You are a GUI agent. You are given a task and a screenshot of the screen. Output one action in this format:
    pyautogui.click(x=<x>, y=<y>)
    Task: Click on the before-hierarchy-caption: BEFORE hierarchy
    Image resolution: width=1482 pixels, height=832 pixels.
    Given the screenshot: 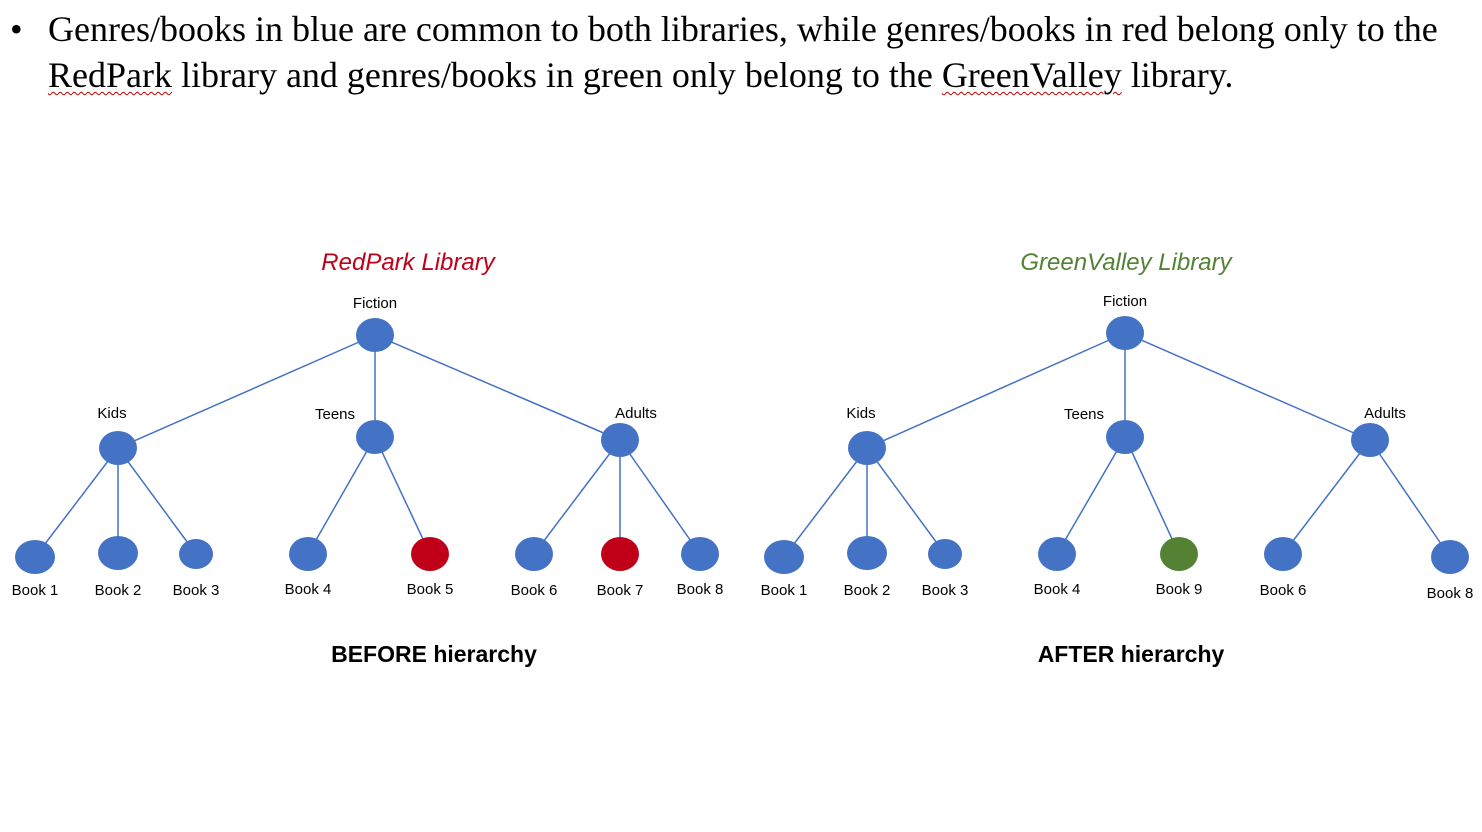 What is the action you would take?
    pyautogui.click(x=434, y=654)
    